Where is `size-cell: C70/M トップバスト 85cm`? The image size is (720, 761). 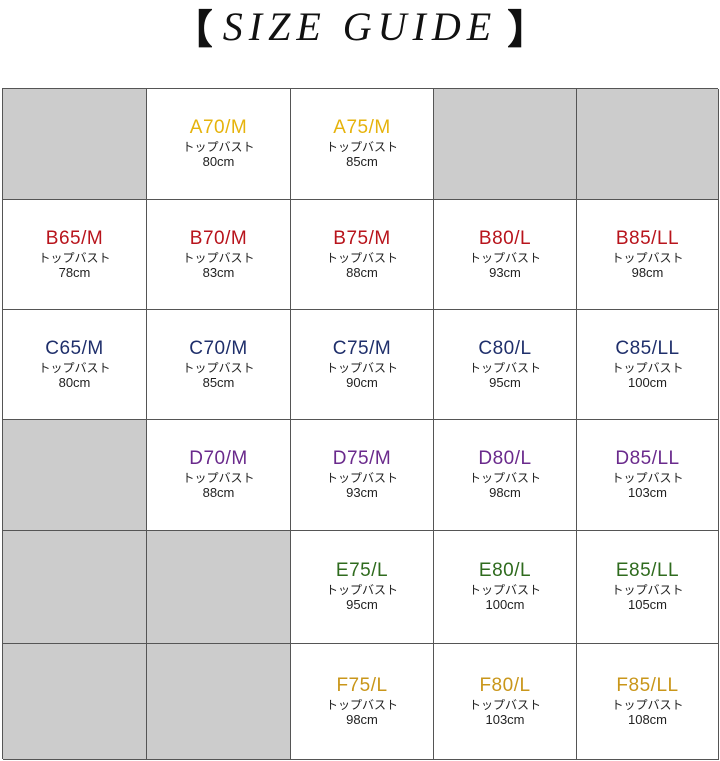 size-cell: C70/M トップバスト 85cm is located at coordinates (219, 365).